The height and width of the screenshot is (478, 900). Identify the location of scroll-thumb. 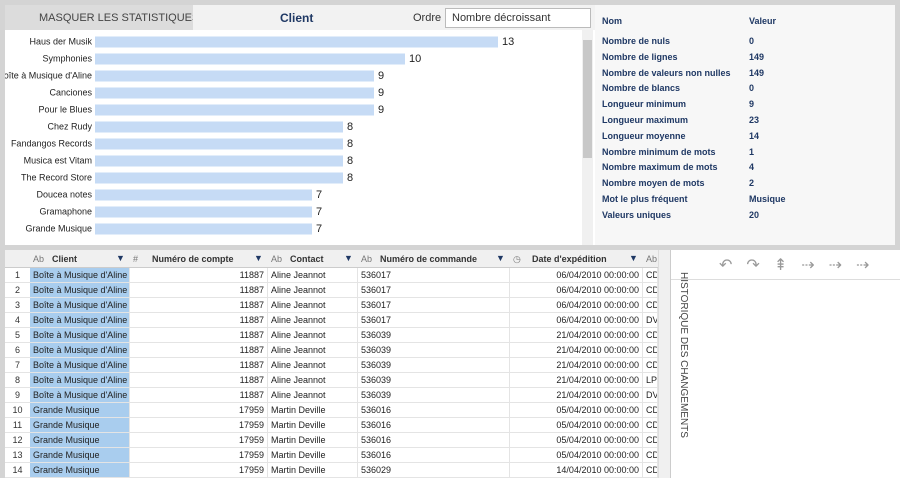
(587, 99).